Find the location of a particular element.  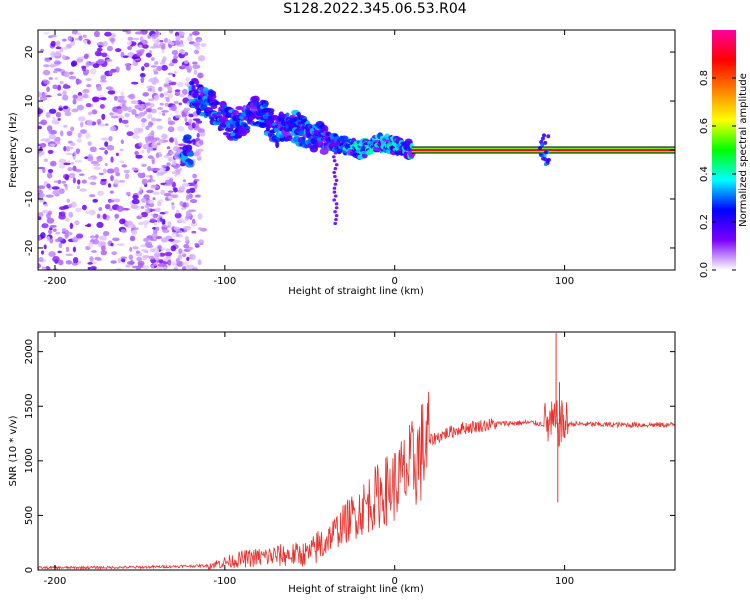

snr-xtick-label: -100 is located at coordinates (225, 581).